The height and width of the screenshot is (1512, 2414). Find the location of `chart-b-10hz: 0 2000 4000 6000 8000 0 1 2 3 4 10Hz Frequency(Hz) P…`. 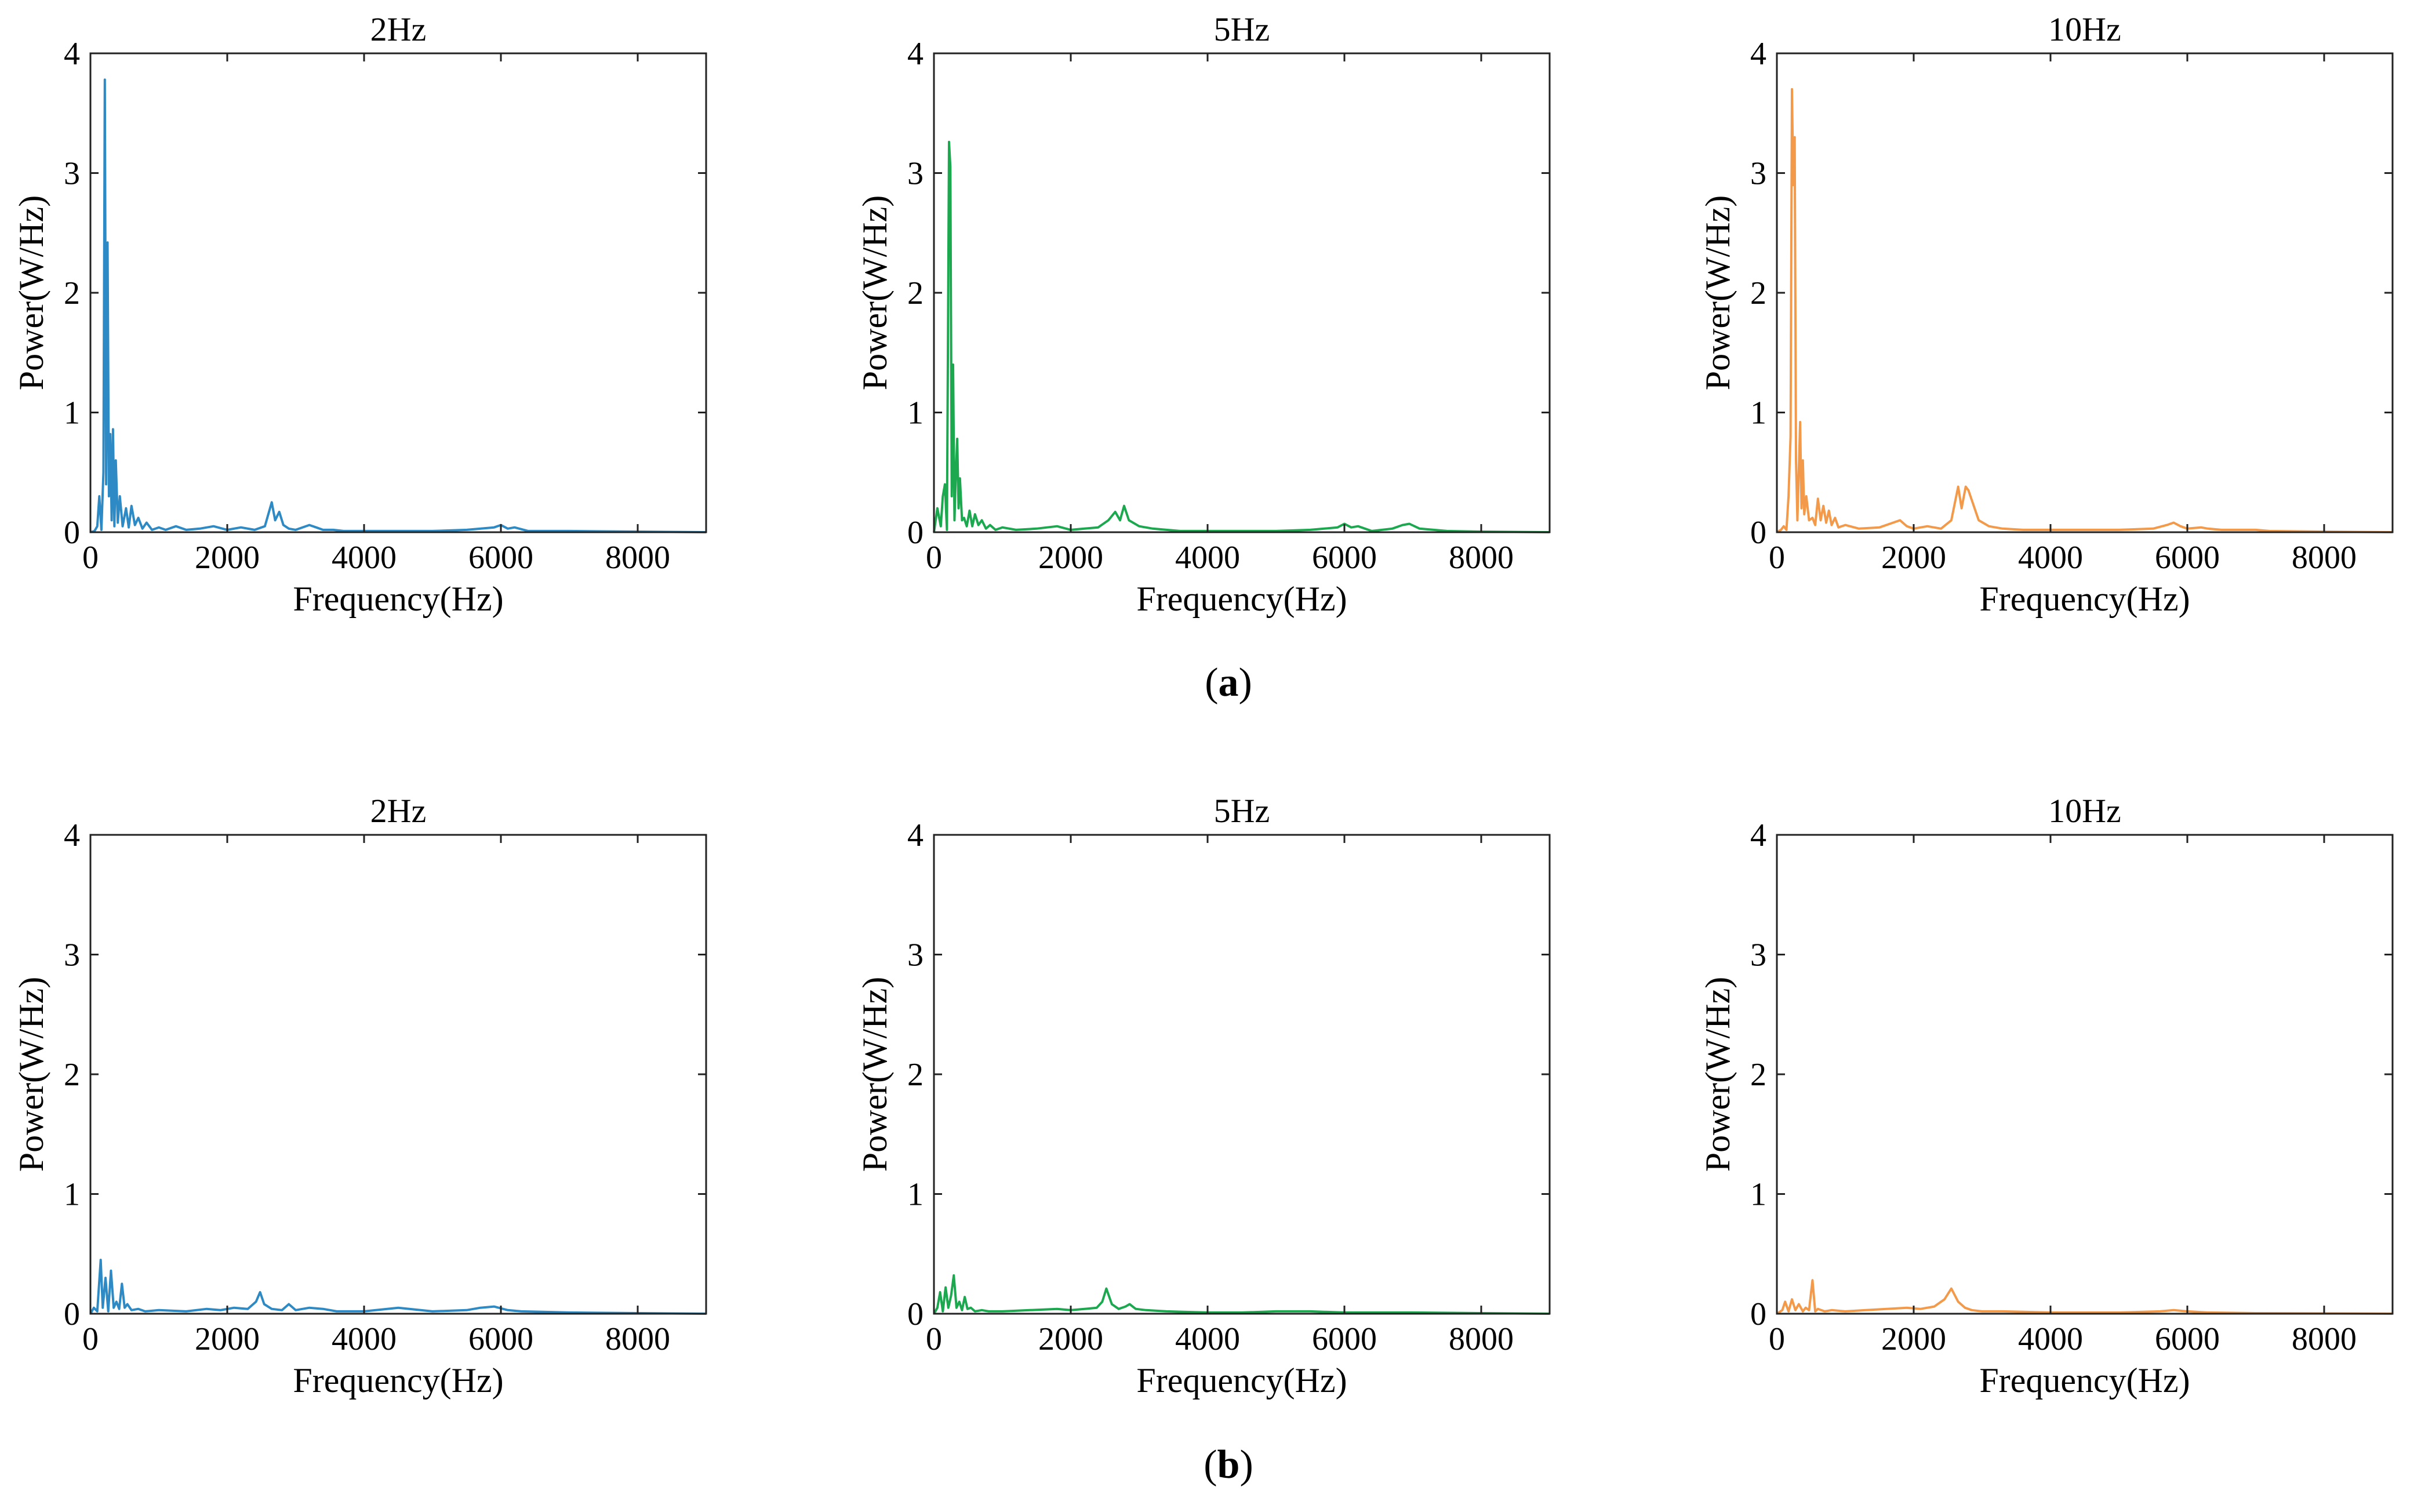

chart-b-10hz: 0 2000 4000 6000 8000 0 1 2 3 4 10Hz Frequency(Hz) P… is located at coordinates (2047, 1096).